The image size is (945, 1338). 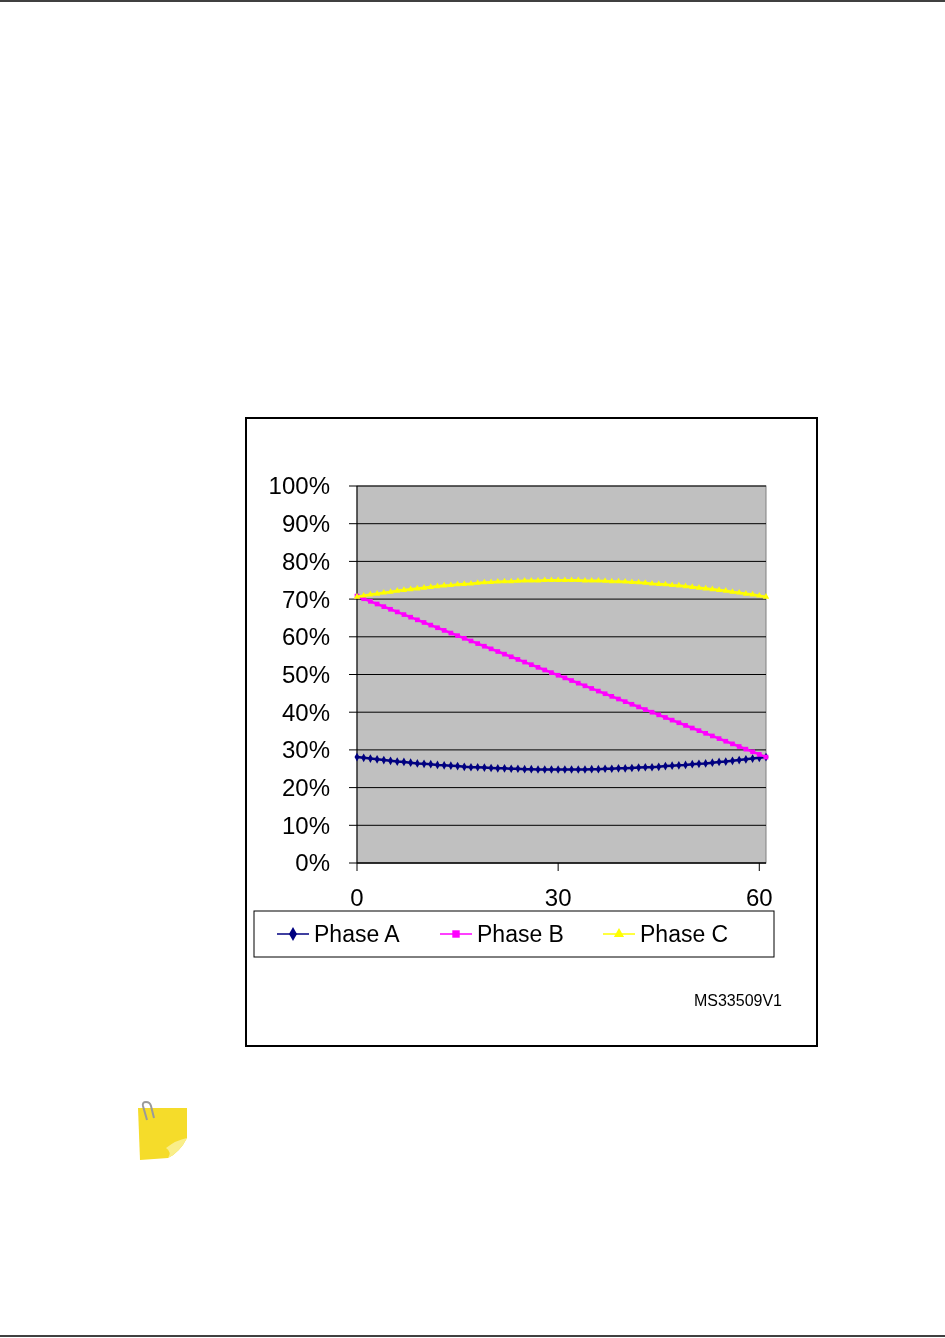 What do you see at coordinates (738, 1000) in the screenshot?
I see `text: MS33509V1` at bounding box center [738, 1000].